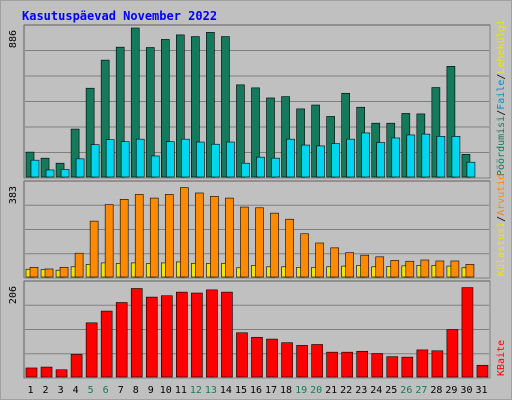 The height and width of the screenshot is (400, 512). What do you see at coordinates (13, 295) in the screenshot?
I see `panel-bottom-ymax-label: 206` at bounding box center [13, 295].